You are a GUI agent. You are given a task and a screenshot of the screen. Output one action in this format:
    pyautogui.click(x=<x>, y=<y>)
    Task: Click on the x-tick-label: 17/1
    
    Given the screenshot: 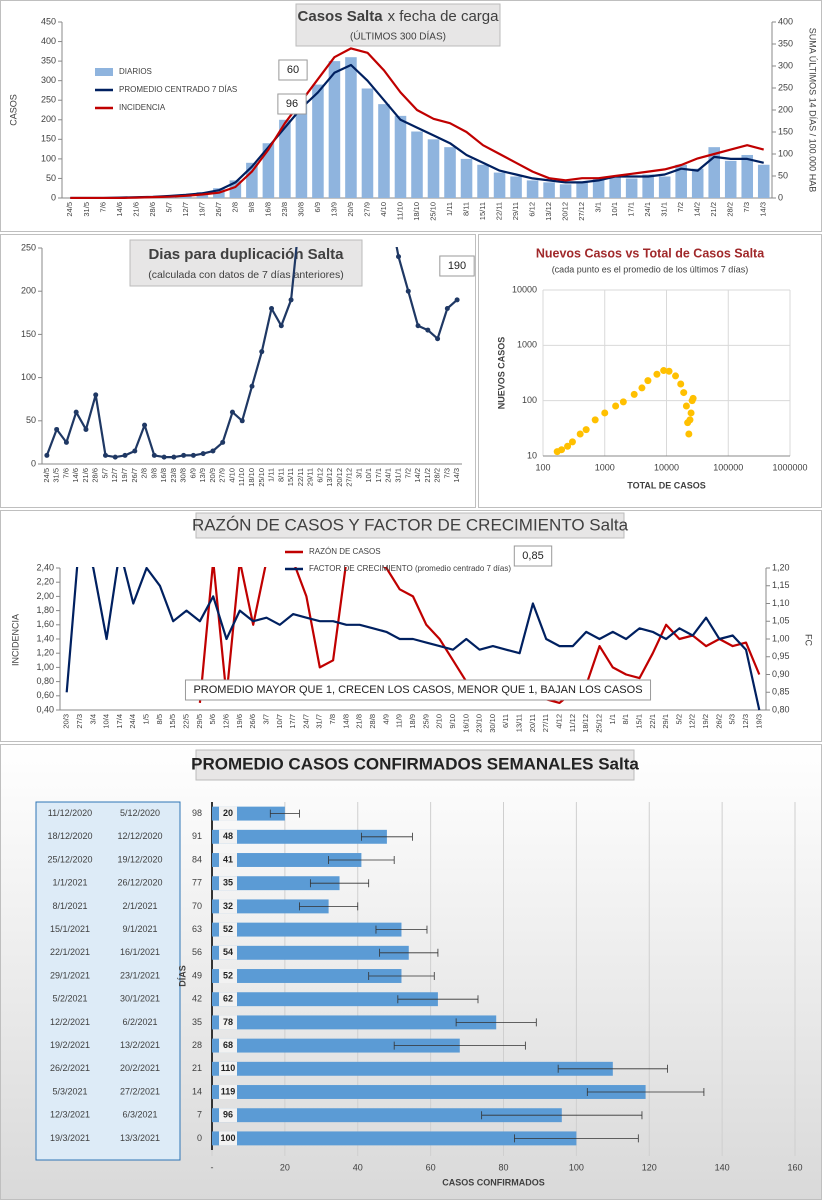 What is the action you would take?
    pyautogui.click(x=378, y=475)
    